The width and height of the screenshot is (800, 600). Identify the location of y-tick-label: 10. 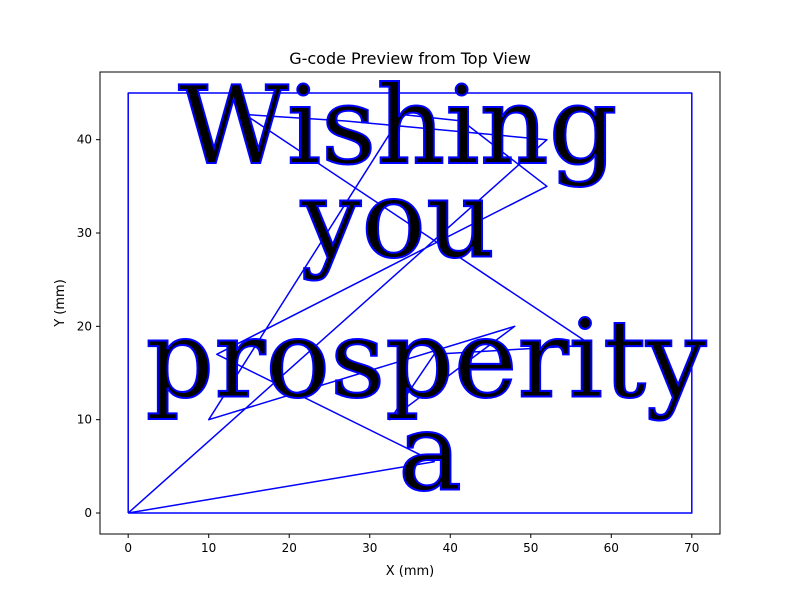
(84, 420).